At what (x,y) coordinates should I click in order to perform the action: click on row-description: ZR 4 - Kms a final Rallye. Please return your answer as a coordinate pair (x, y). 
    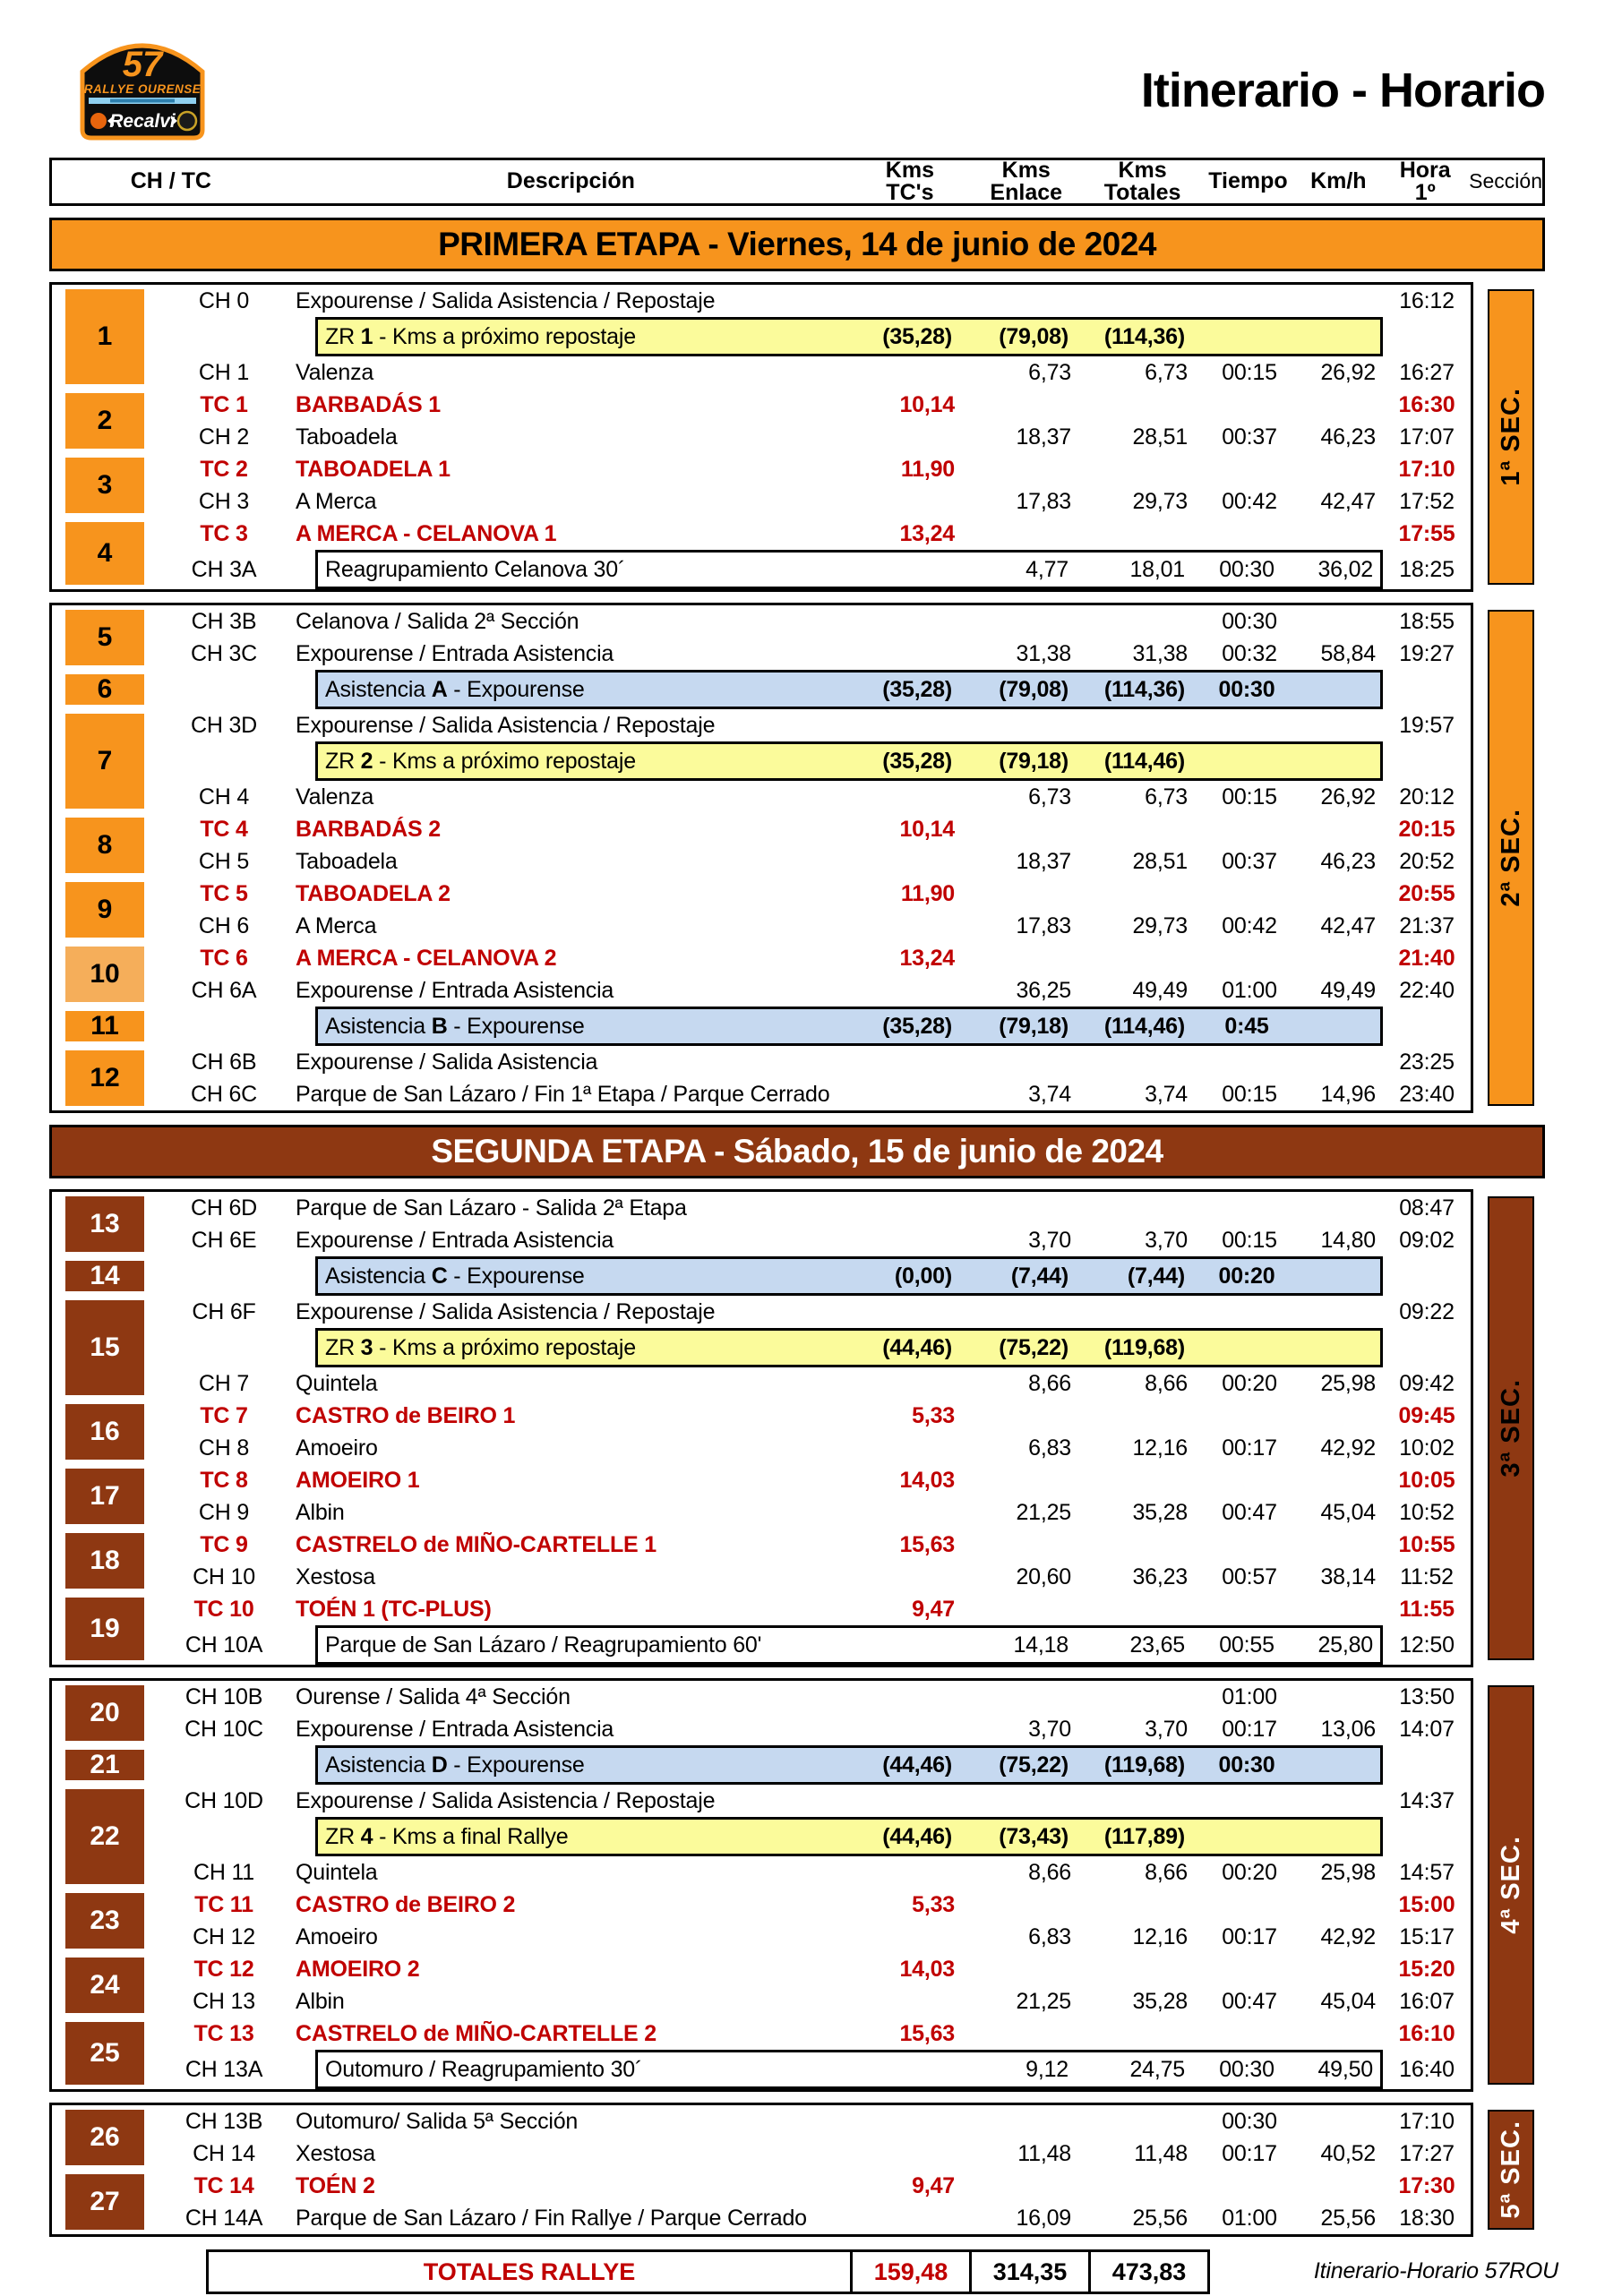
    Looking at the image, I should click on (584, 1837).